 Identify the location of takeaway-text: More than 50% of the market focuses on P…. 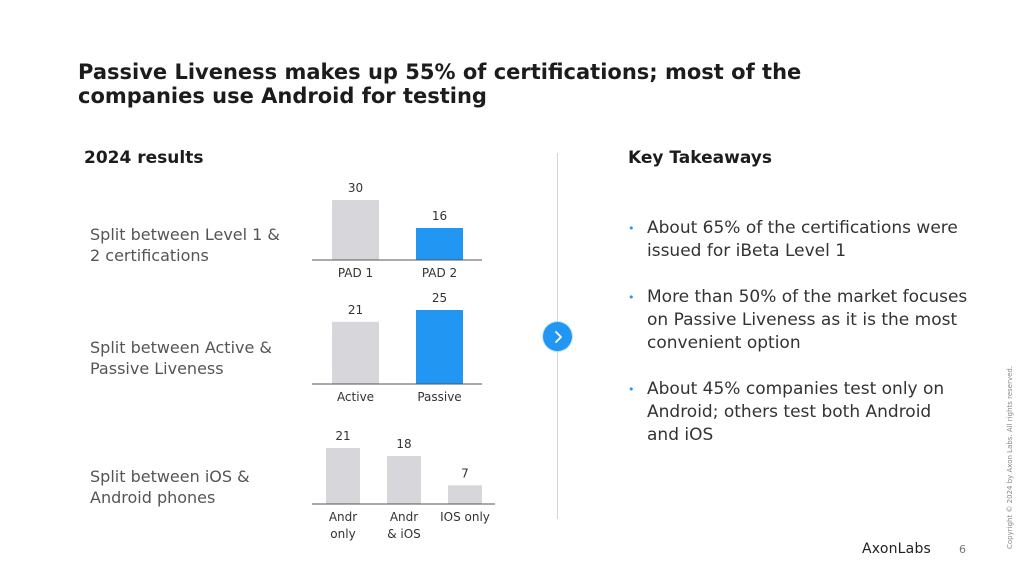
(807, 320).